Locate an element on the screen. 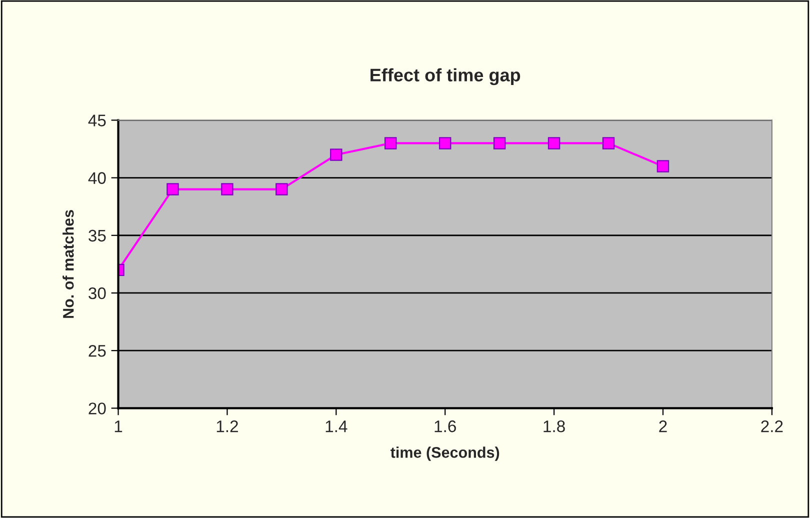 The image size is (810, 518). x-tick-label: 1.6 is located at coordinates (445, 426).